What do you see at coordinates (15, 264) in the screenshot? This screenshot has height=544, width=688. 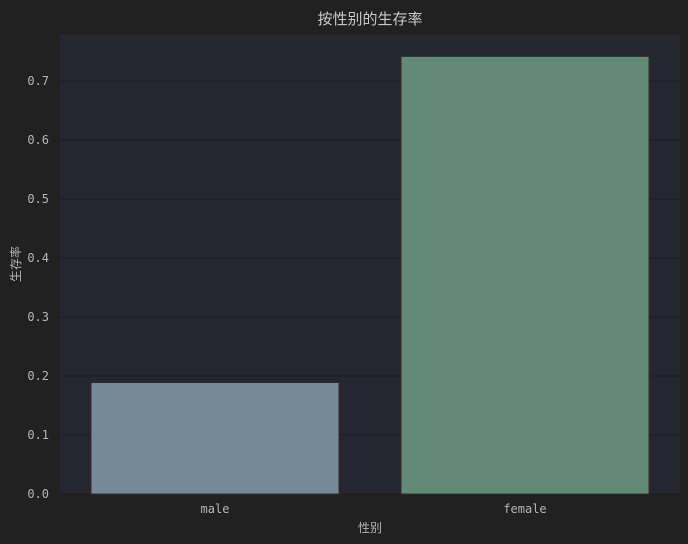 I see `y-axis-label: 生存率` at bounding box center [15, 264].